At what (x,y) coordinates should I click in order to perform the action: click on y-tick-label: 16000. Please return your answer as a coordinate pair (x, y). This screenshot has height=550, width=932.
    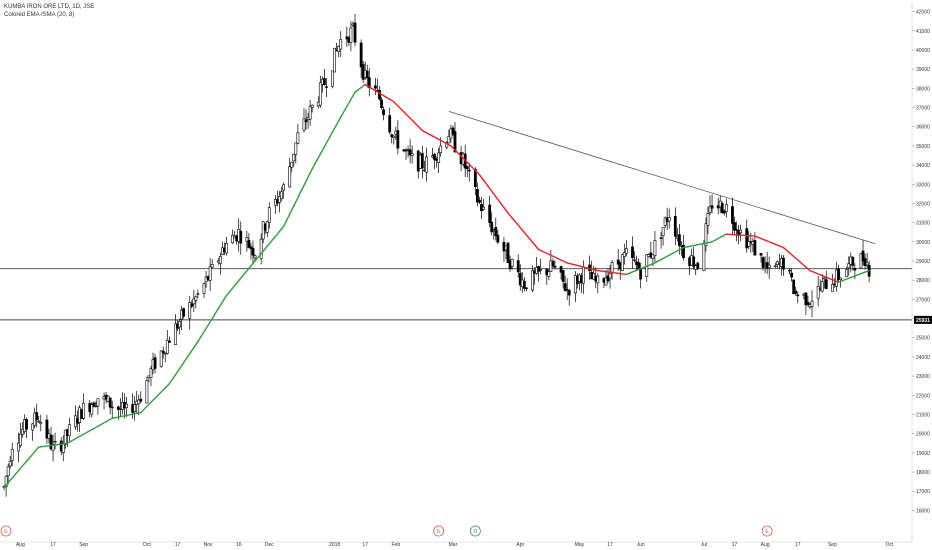
    Looking at the image, I should click on (923, 511).